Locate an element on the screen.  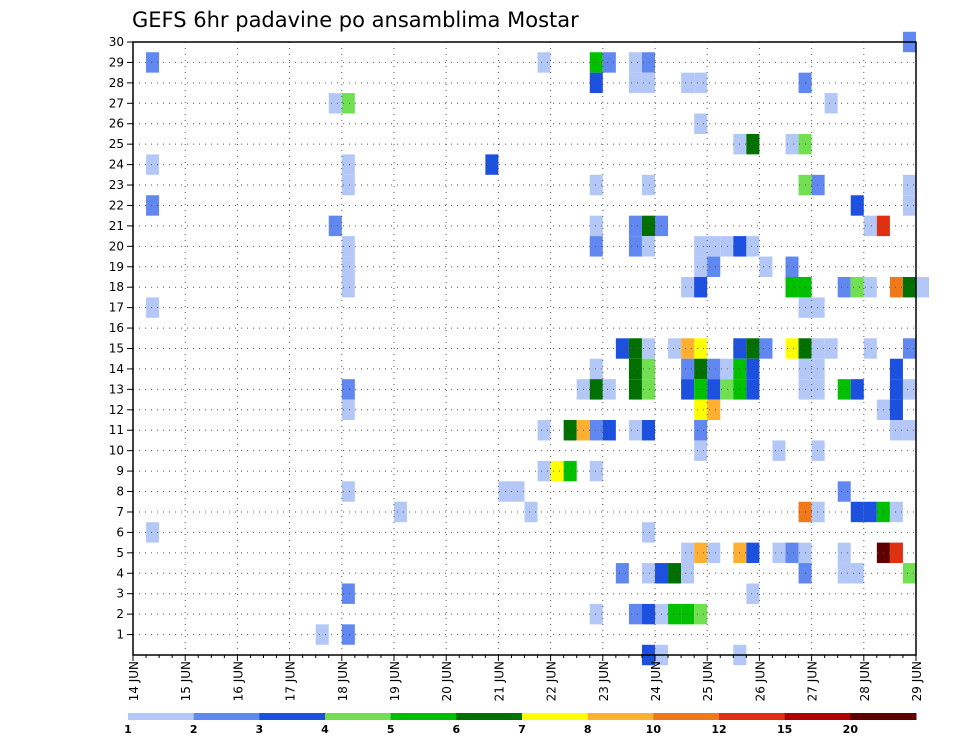
y-tick-label: 4 is located at coordinates (120, 573).